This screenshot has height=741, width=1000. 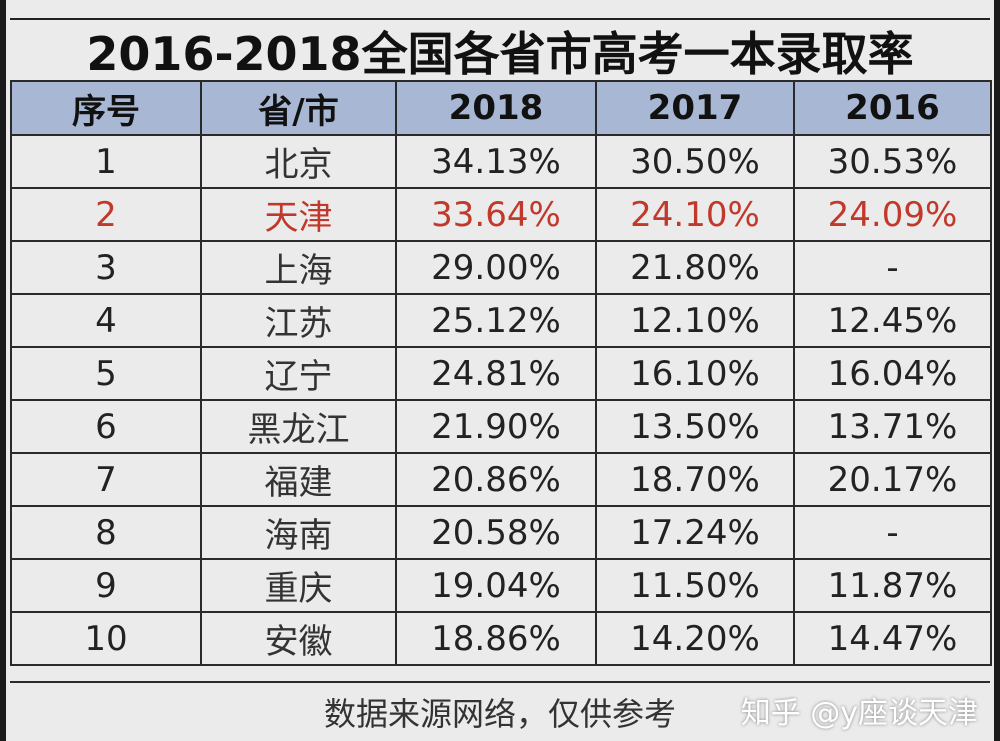 I want to click on rate-cell: 30.53%, so click(x=892, y=161).